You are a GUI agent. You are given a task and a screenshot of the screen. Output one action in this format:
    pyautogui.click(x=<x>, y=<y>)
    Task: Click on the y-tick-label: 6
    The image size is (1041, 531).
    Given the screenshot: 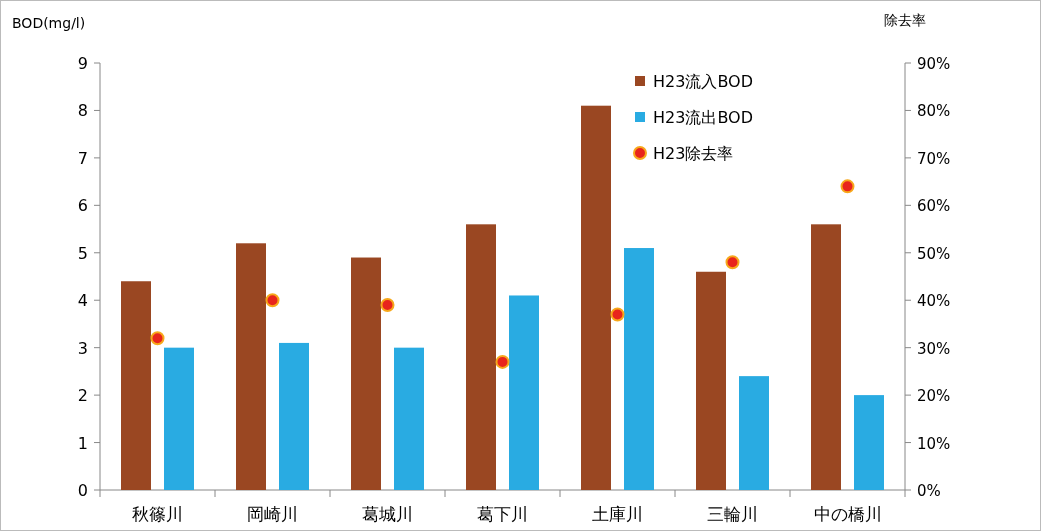 What is the action you would take?
    pyautogui.click(x=82, y=206)
    